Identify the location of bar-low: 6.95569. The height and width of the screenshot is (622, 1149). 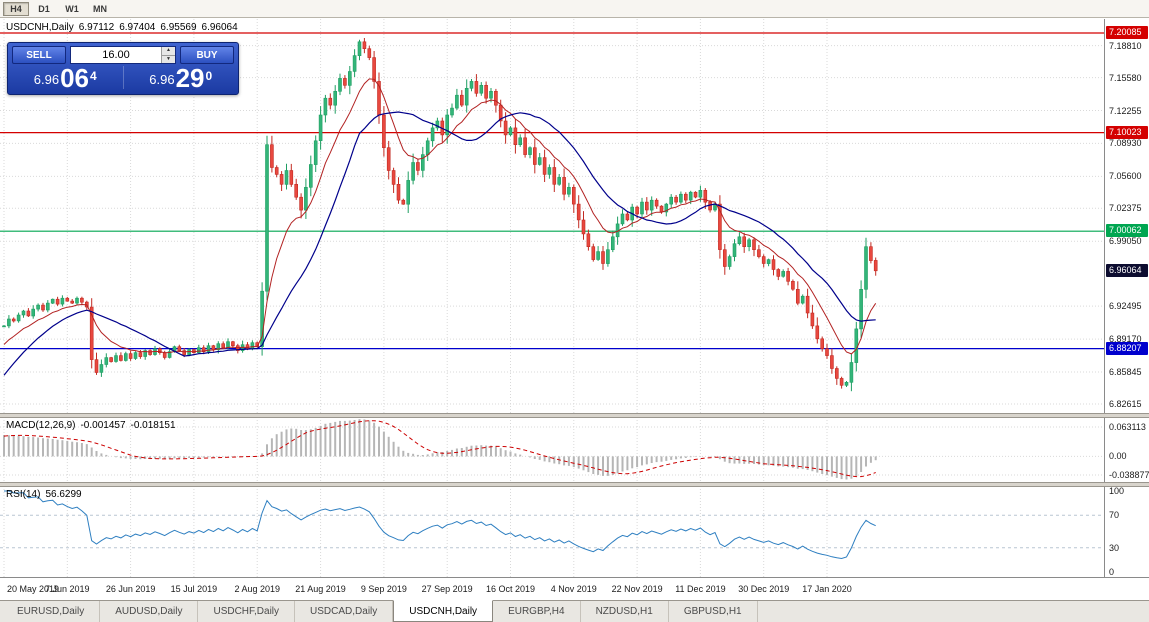
(178, 27).